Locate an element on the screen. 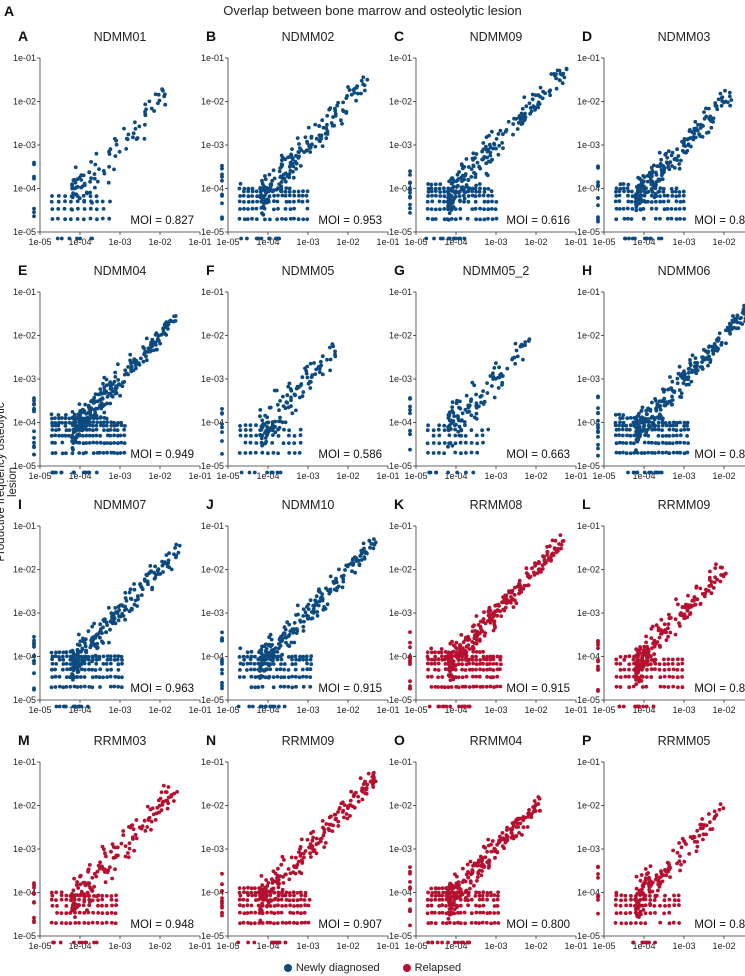 Image resolution: width=745 pixels, height=976 pixels. y-tick-label: 1e-02 is located at coordinates (212, 336).